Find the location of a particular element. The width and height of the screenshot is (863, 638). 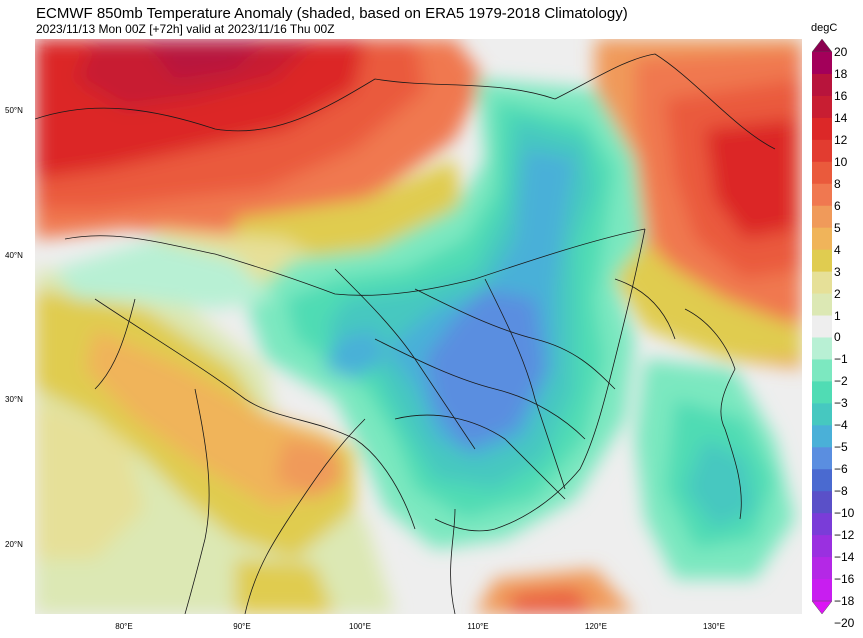

lon-label-100: 100°E is located at coordinates (360, 626).